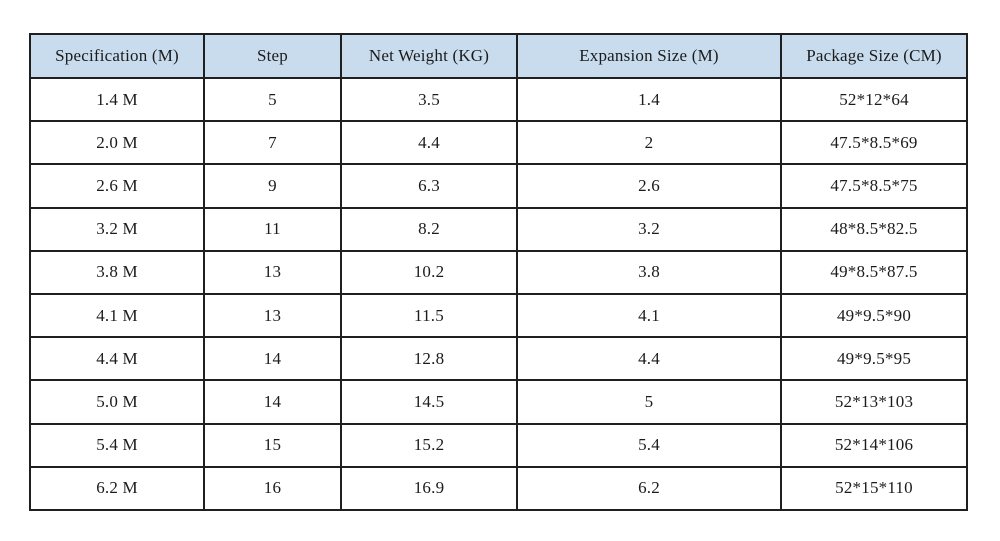 Image resolution: width=1000 pixels, height=541 pixels. What do you see at coordinates (649, 143) in the screenshot?
I see `table-cell: 2` at bounding box center [649, 143].